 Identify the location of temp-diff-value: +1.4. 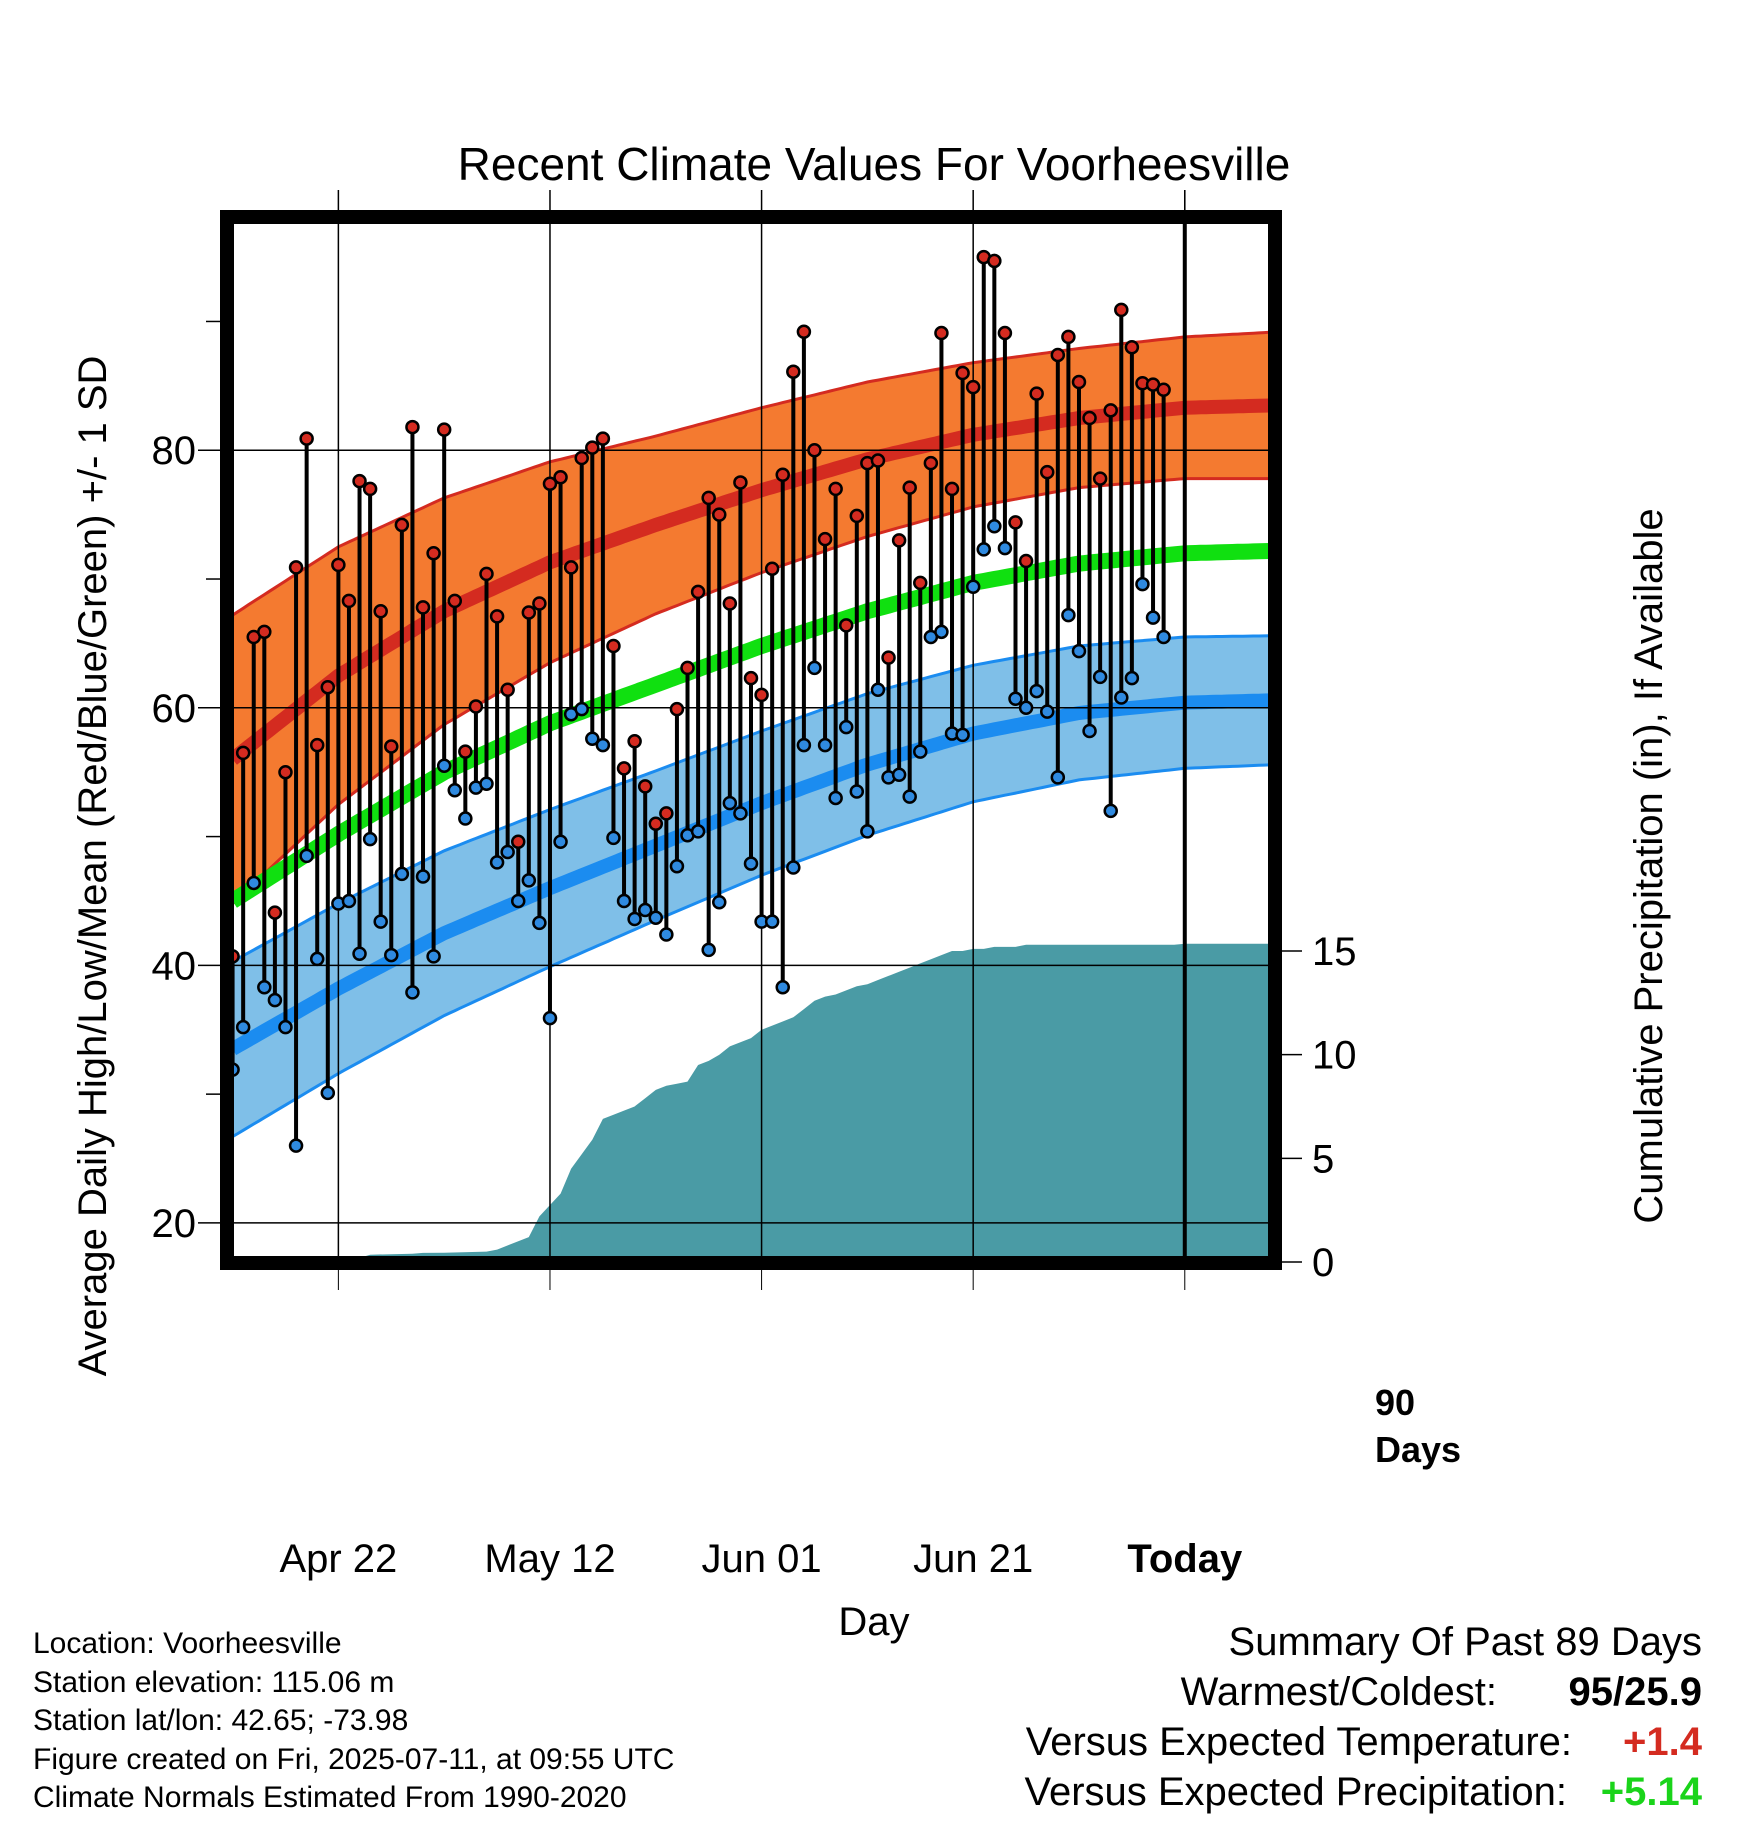
(1662, 1742).